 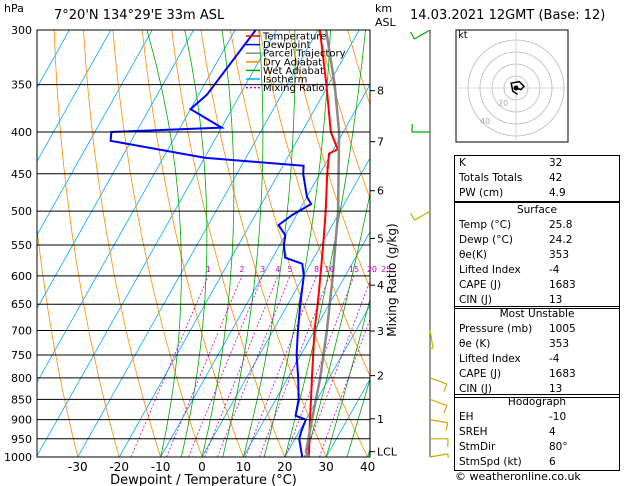 I want to click on legend-label: Dewpoint, so click(x=287, y=45).